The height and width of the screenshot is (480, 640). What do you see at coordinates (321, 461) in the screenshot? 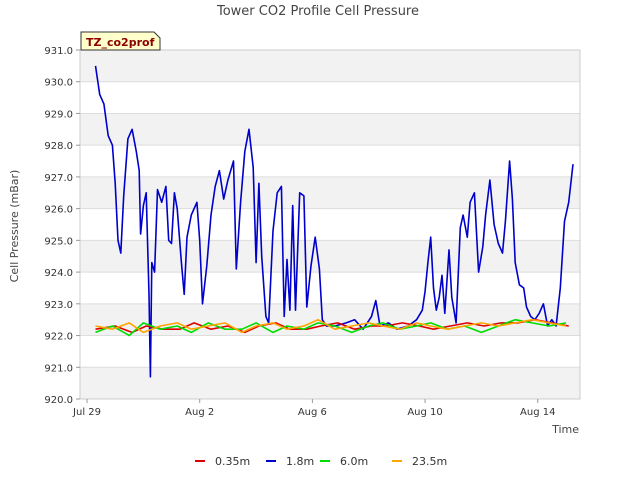
I see `legend: 0.35m 1.8m 6.0m 23.5m` at bounding box center [321, 461].